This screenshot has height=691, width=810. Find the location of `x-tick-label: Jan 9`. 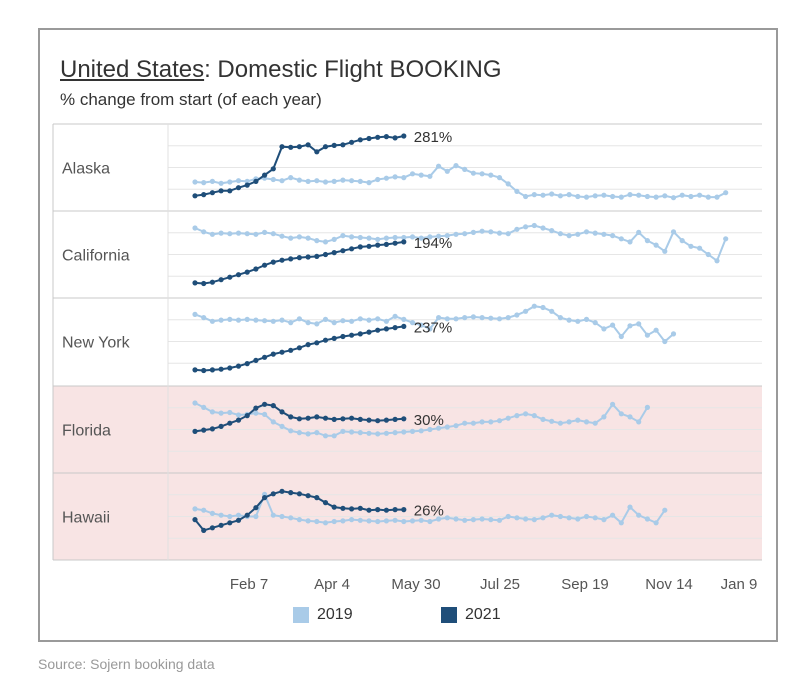

x-tick-label: Jan 9 is located at coordinates (739, 584).